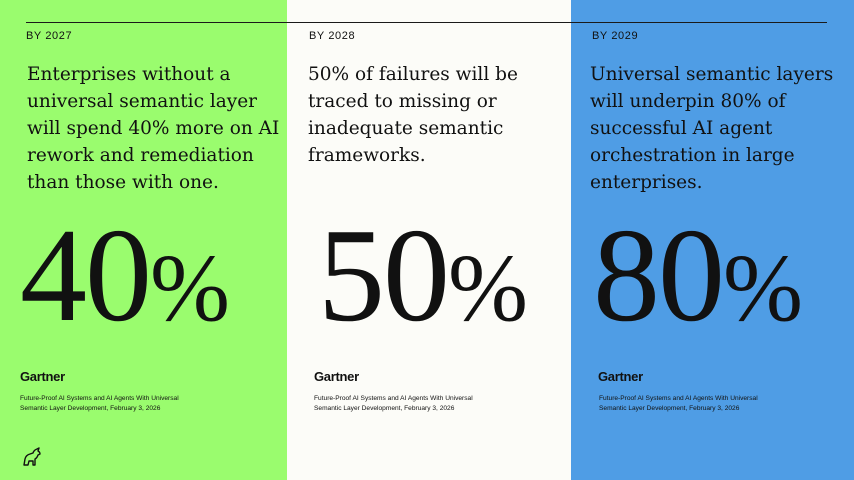  Describe the element at coordinates (615, 36) in the screenshot. I see `year-label: BY 2029` at that location.